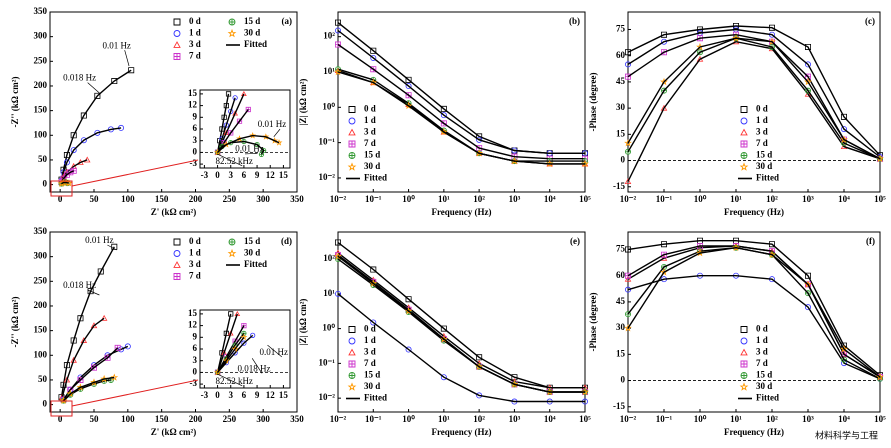  Describe the element at coordinates (173, 212) in the screenshot. I see `x-axis-title: Z' (kΩ cm²)` at that location.